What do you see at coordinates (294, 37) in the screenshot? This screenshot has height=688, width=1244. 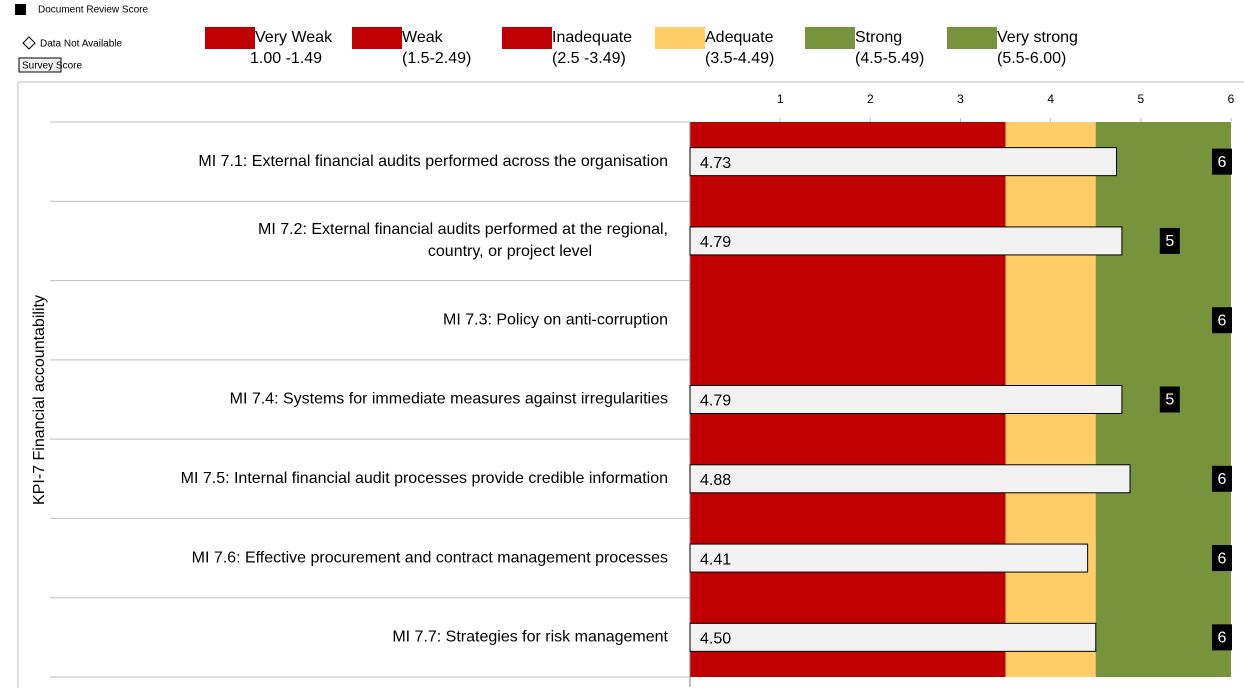 I see `legend-name: Very Weak` at bounding box center [294, 37].